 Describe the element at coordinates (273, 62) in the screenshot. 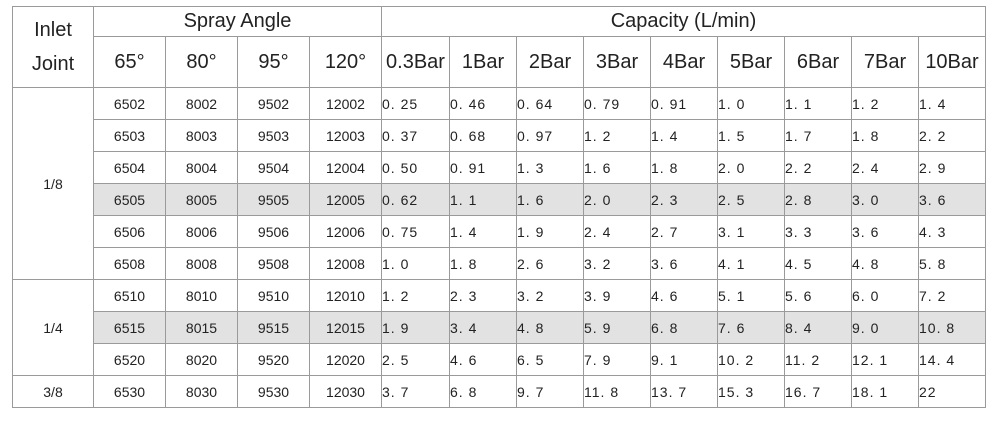

I see `angle-header-cell: 95°` at that location.